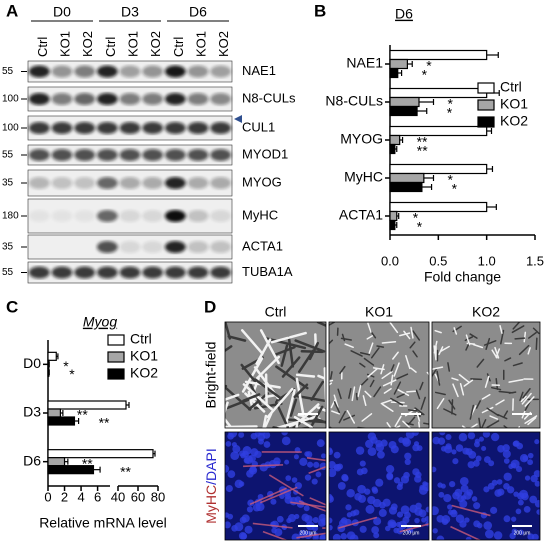 The width and height of the screenshot is (550, 547). What do you see at coordinates (110, 47) in the screenshot?
I see `lane-label: Ctrl` at bounding box center [110, 47].